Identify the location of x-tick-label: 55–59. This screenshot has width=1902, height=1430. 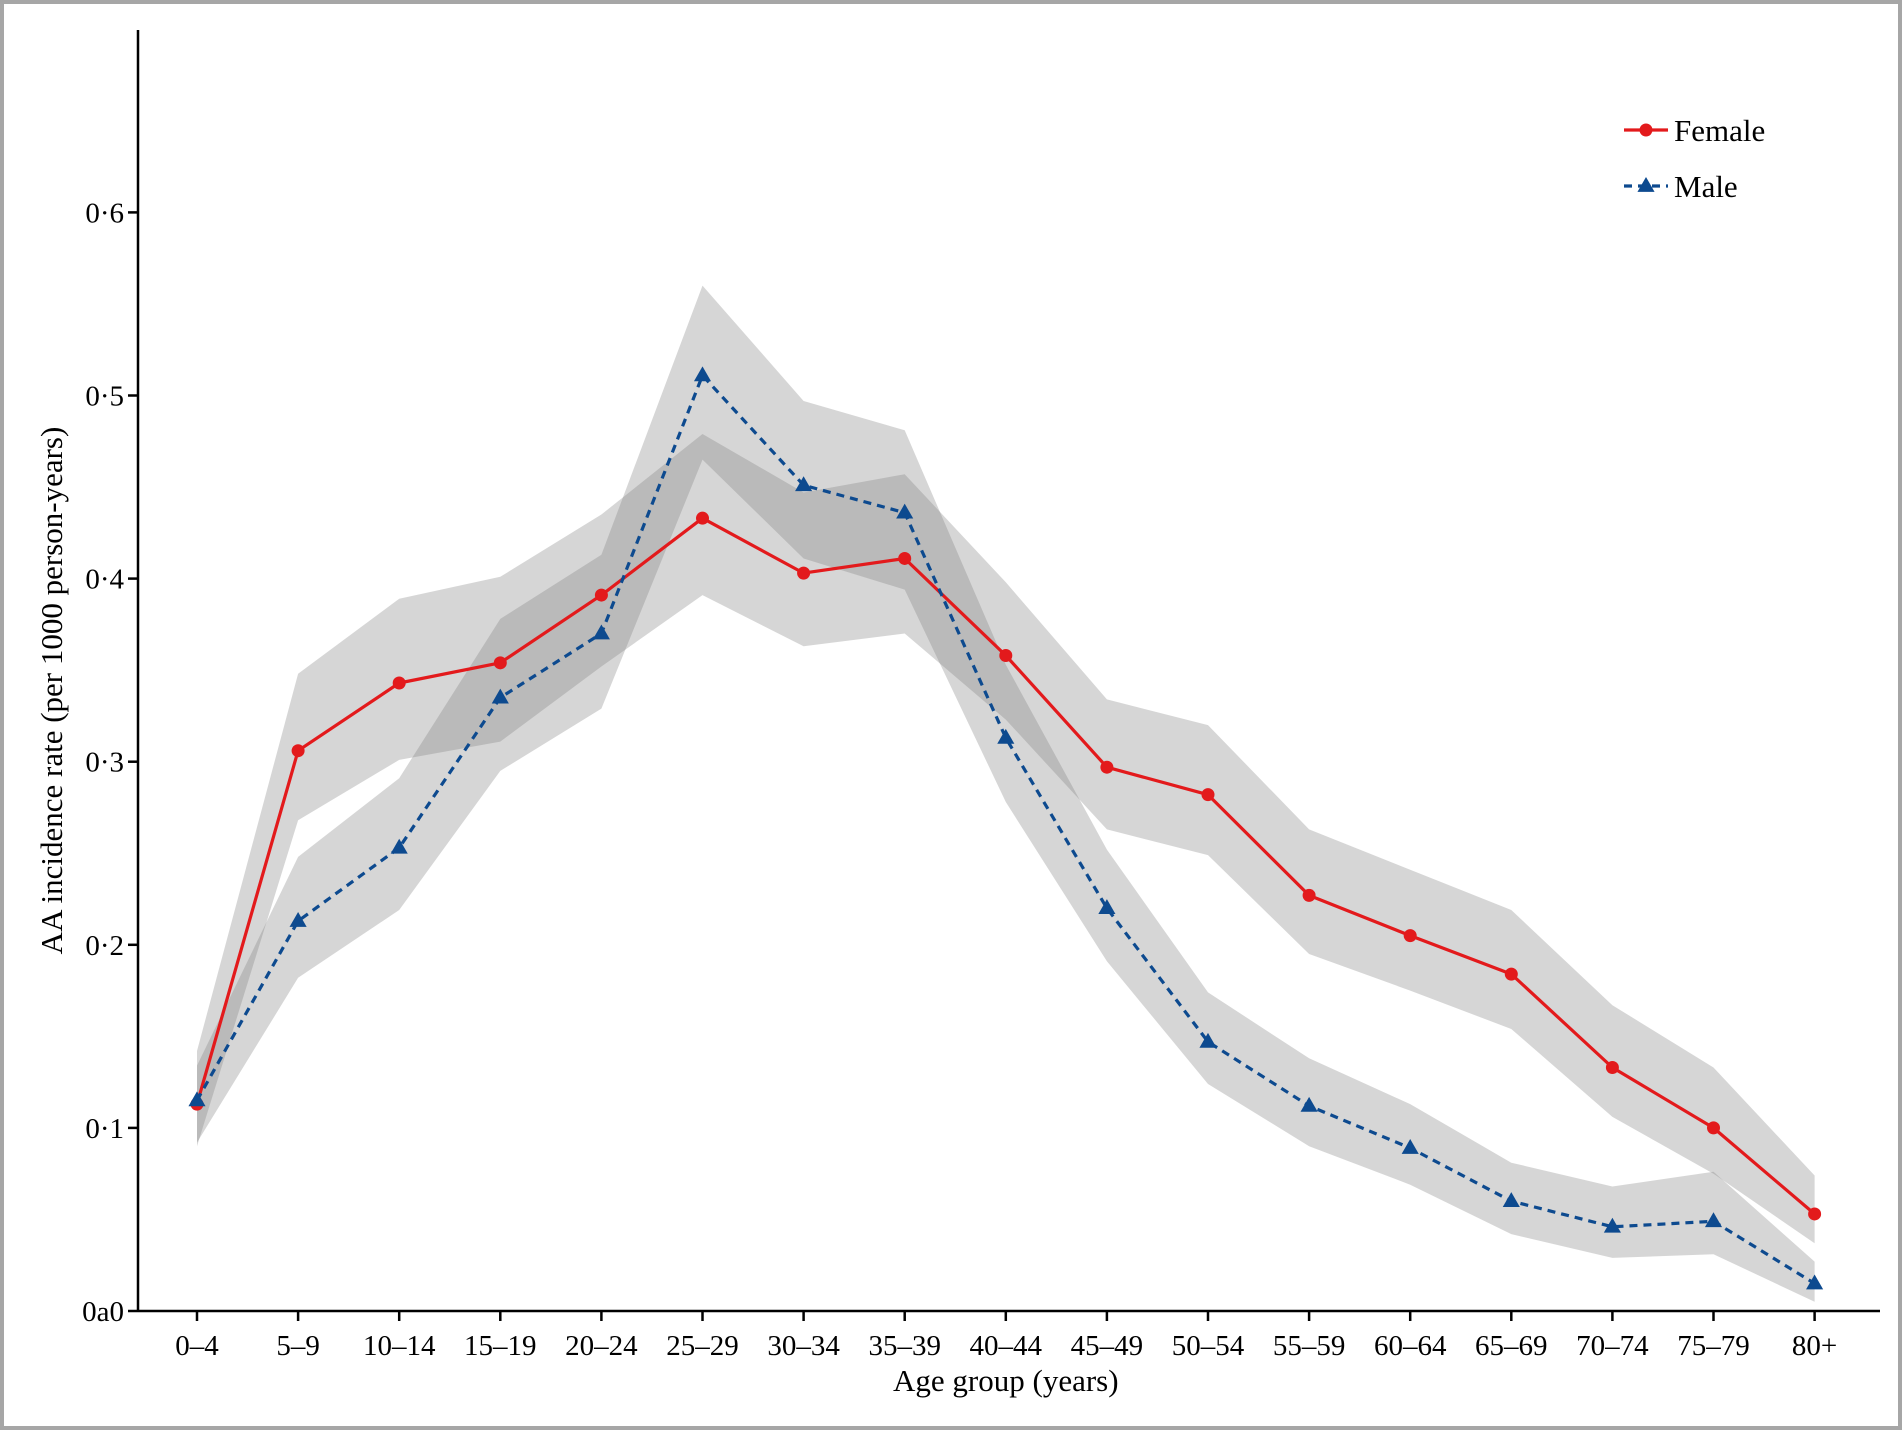
(1309, 1346).